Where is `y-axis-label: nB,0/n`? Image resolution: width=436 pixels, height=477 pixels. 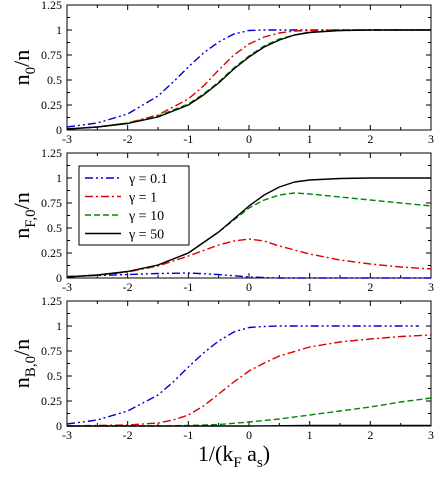 y-axis-label: nB,0/n is located at coordinates (24, 363).